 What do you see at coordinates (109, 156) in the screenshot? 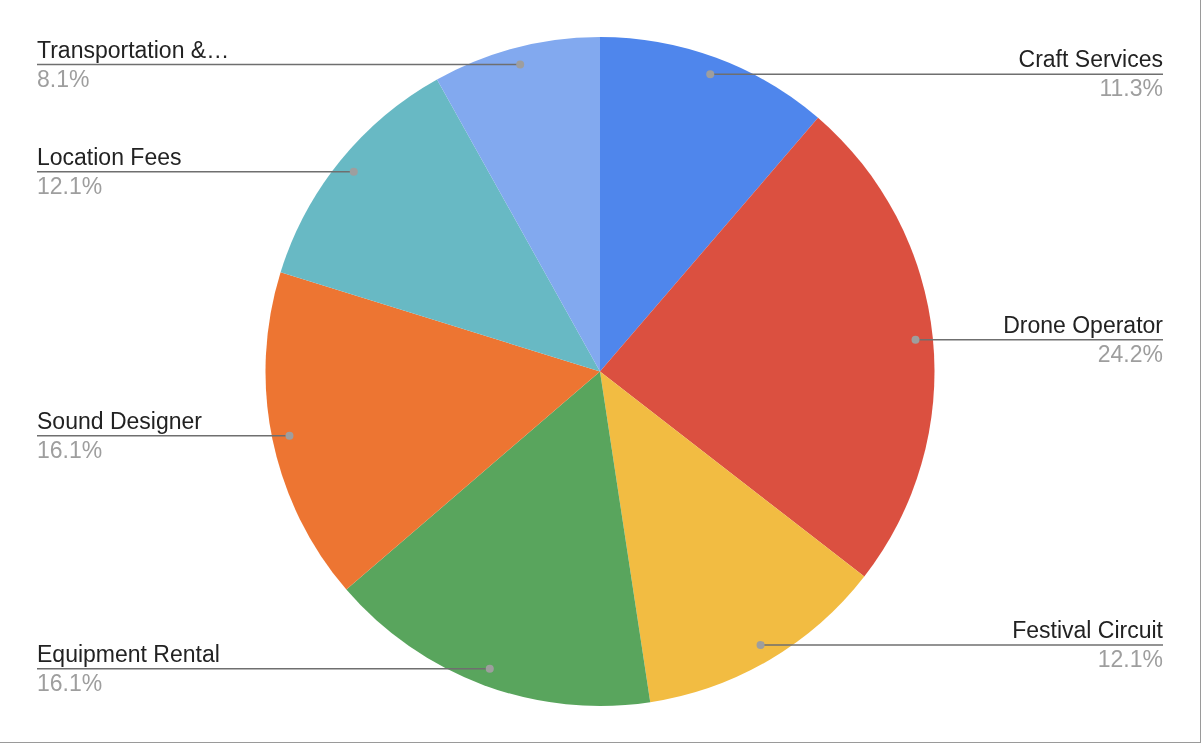
I see `slice-label: Location Fees` at bounding box center [109, 156].